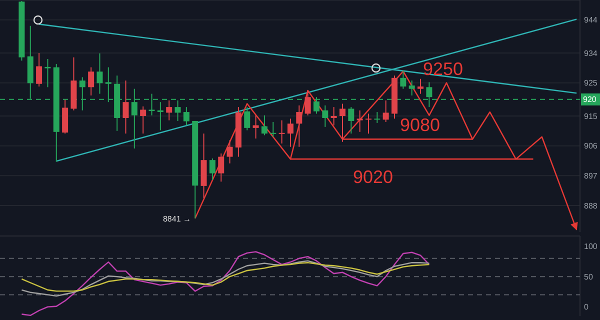  Describe the element at coordinates (420, 125) in the screenshot. I see `annotation: 9080` at that location.